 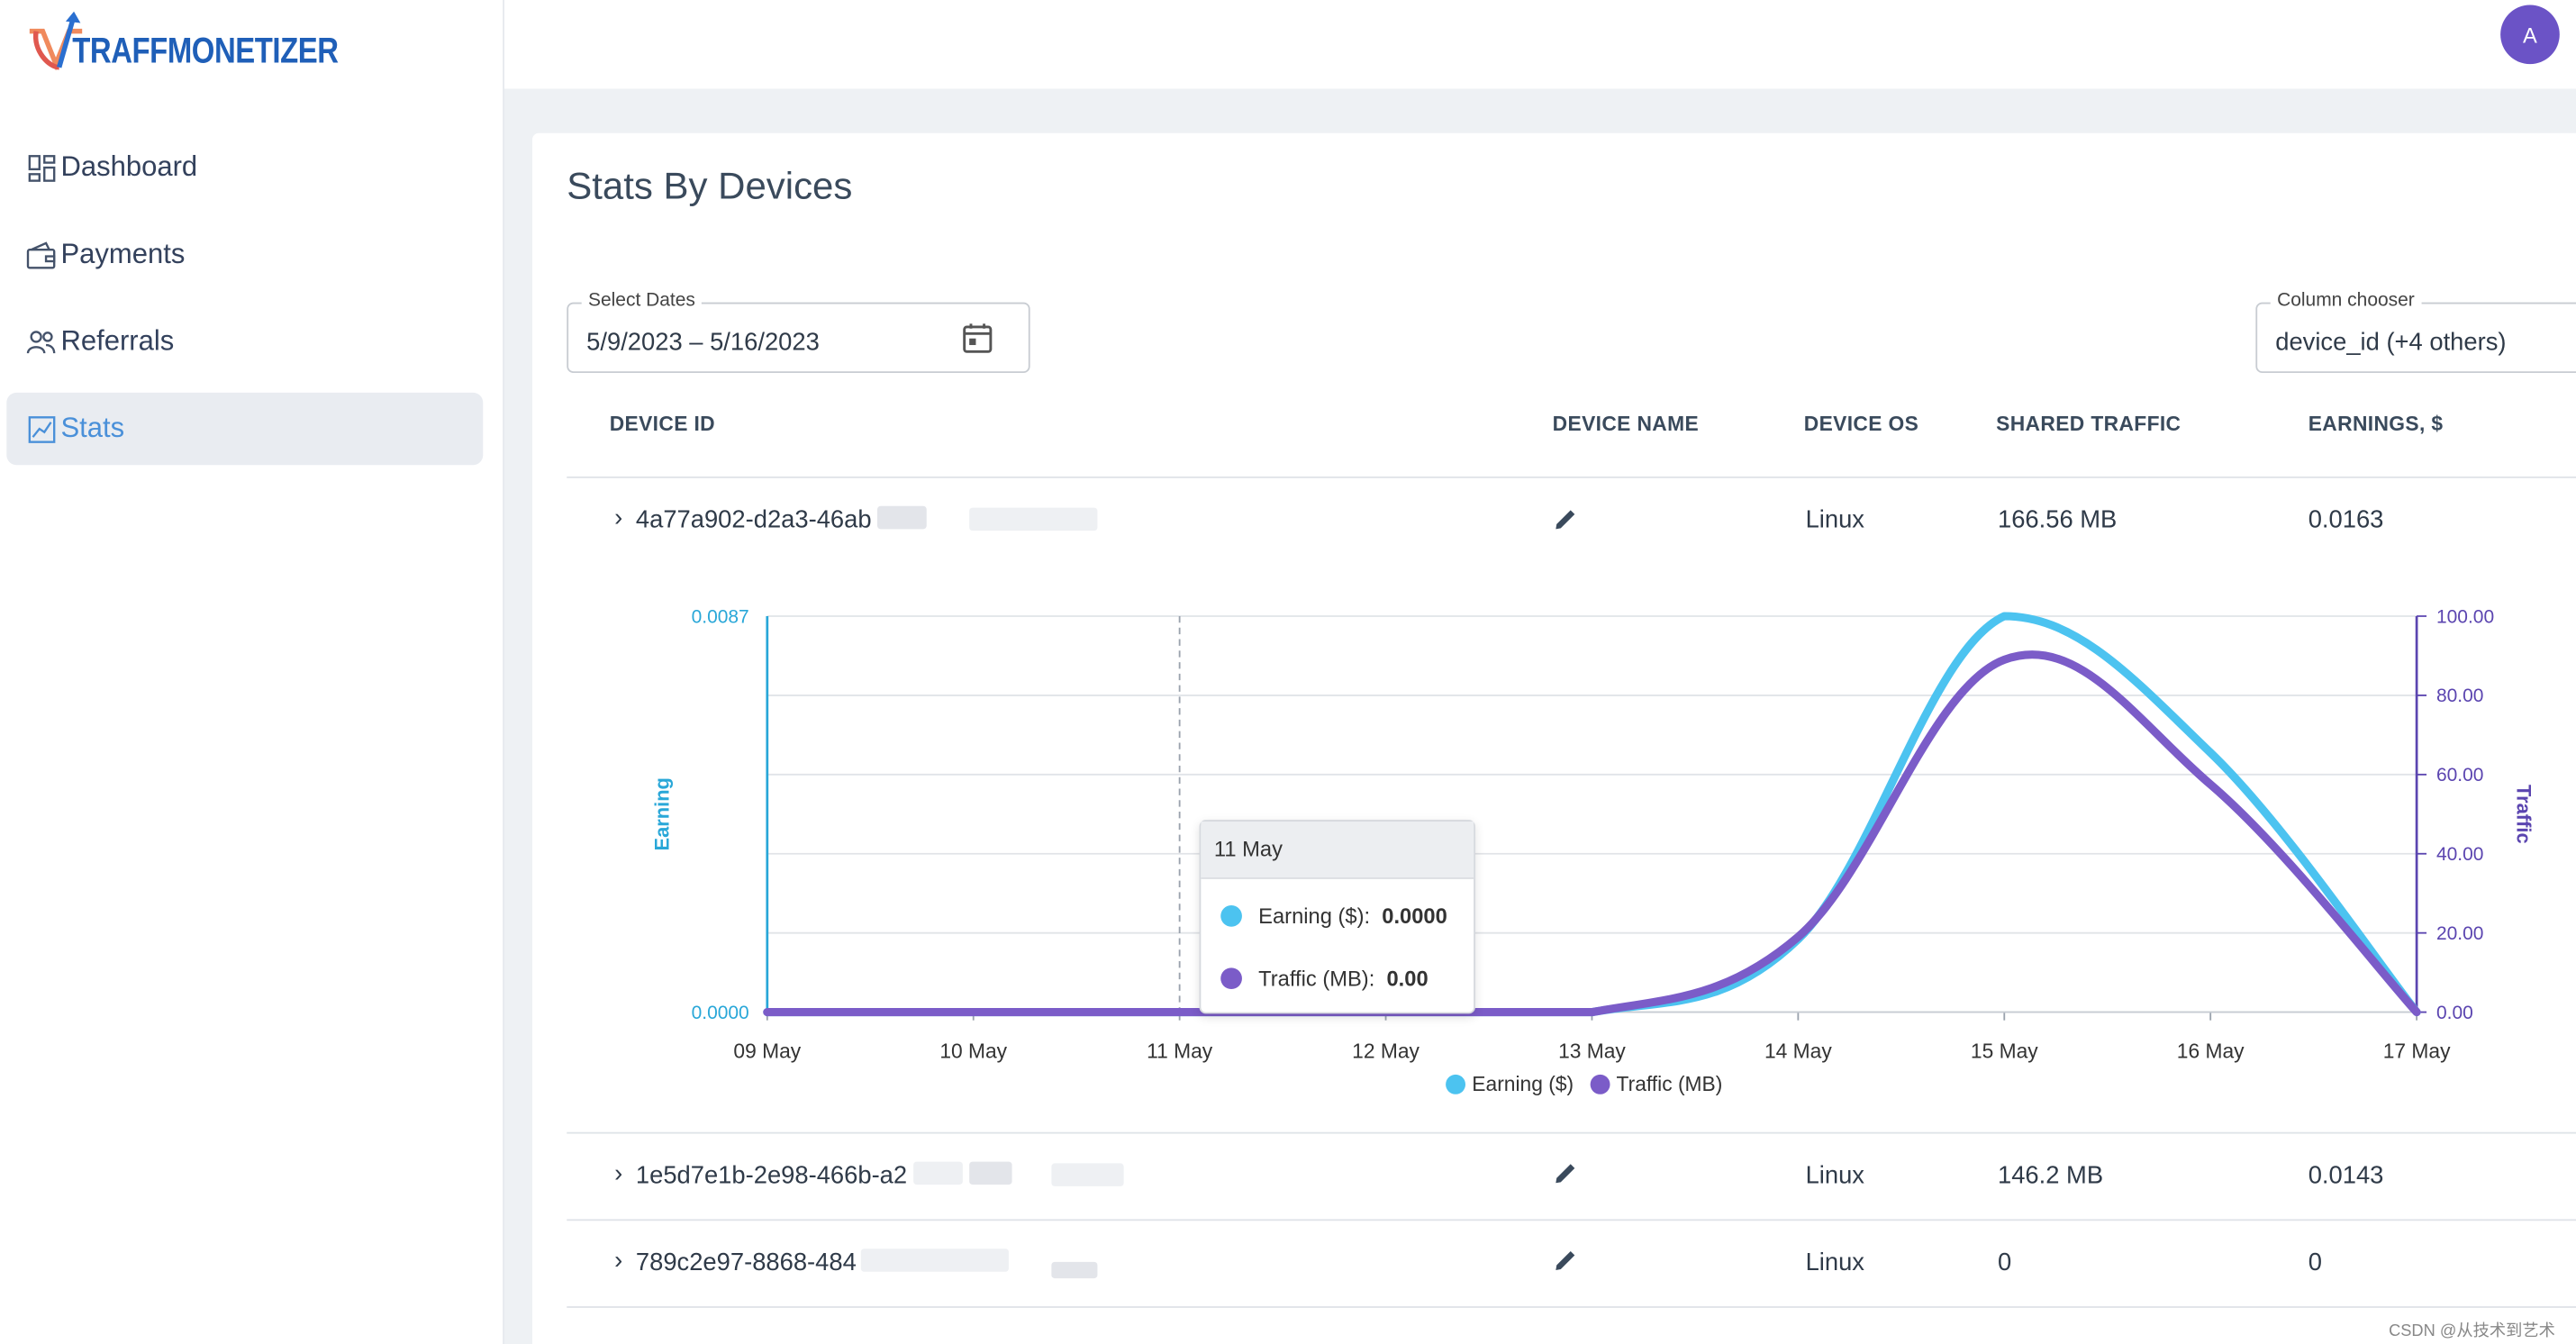 I want to click on logo-icon, so click(x=56, y=41).